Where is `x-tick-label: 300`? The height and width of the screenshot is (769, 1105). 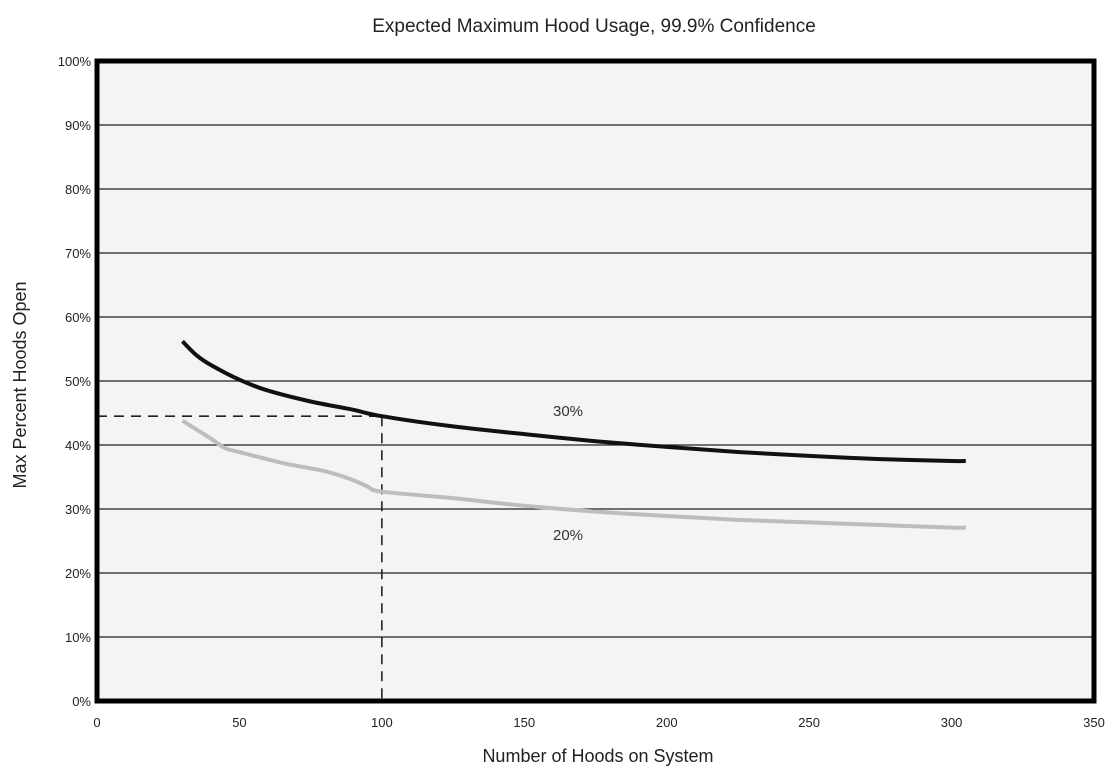
x-tick-label: 300 is located at coordinates (952, 722).